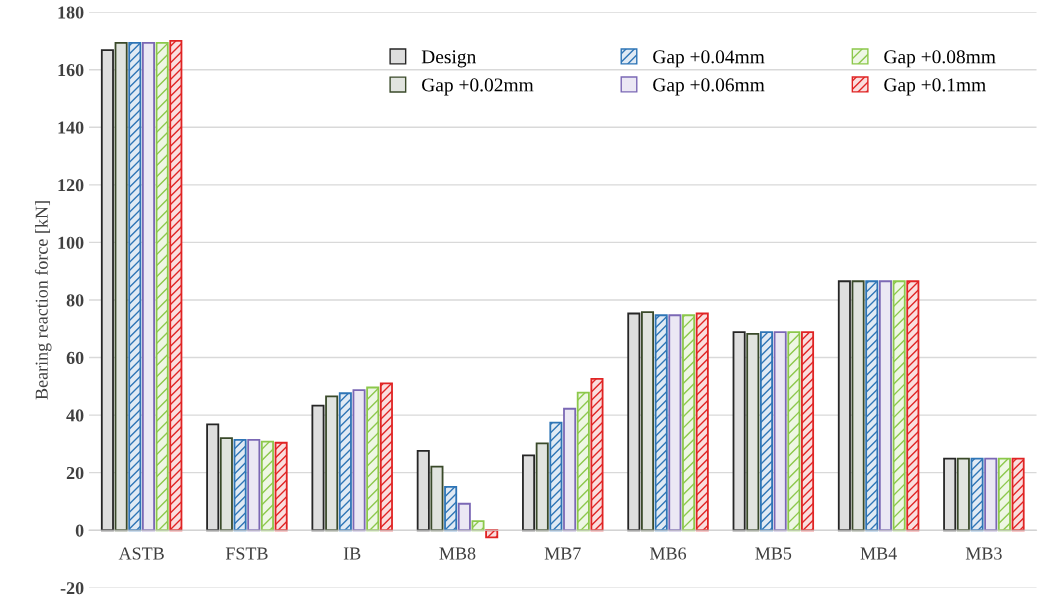 This screenshot has width=1047, height=606. What do you see at coordinates (71, 70) in the screenshot?
I see `y-tick-label: 160` at bounding box center [71, 70].